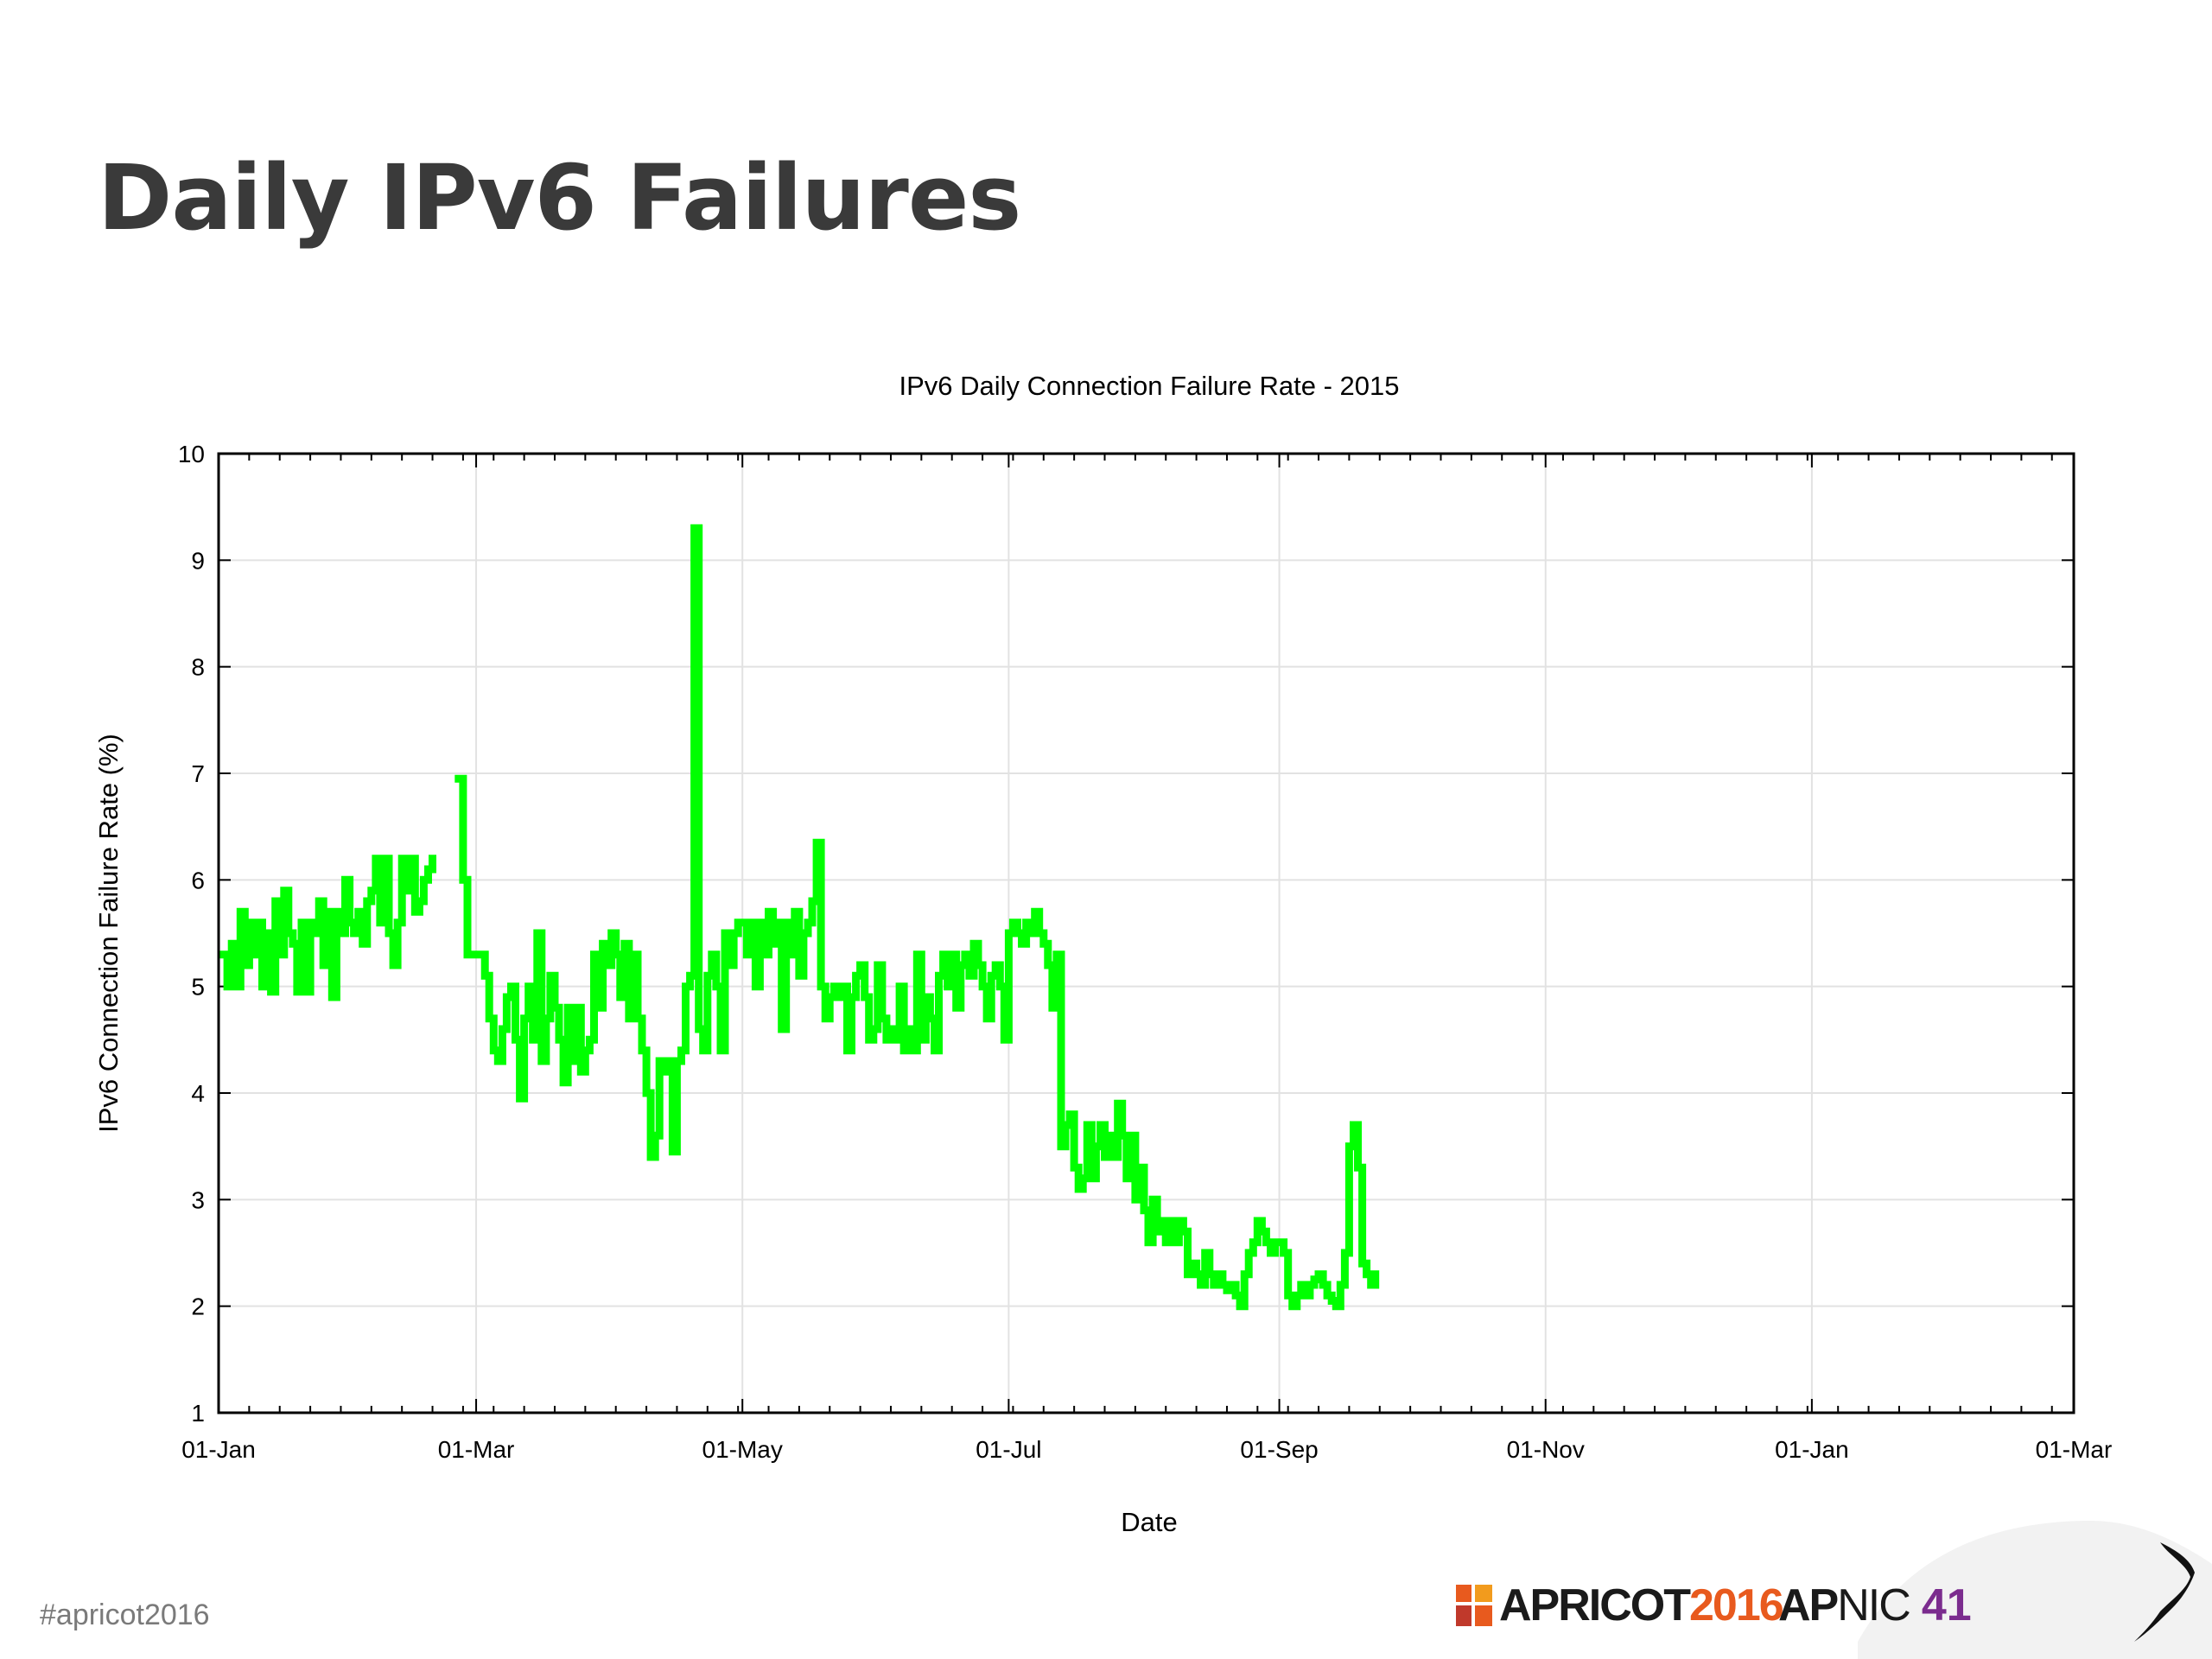  What do you see at coordinates (559, 198) in the screenshot?
I see `slide-title: Daily IPv6 Failures` at bounding box center [559, 198].